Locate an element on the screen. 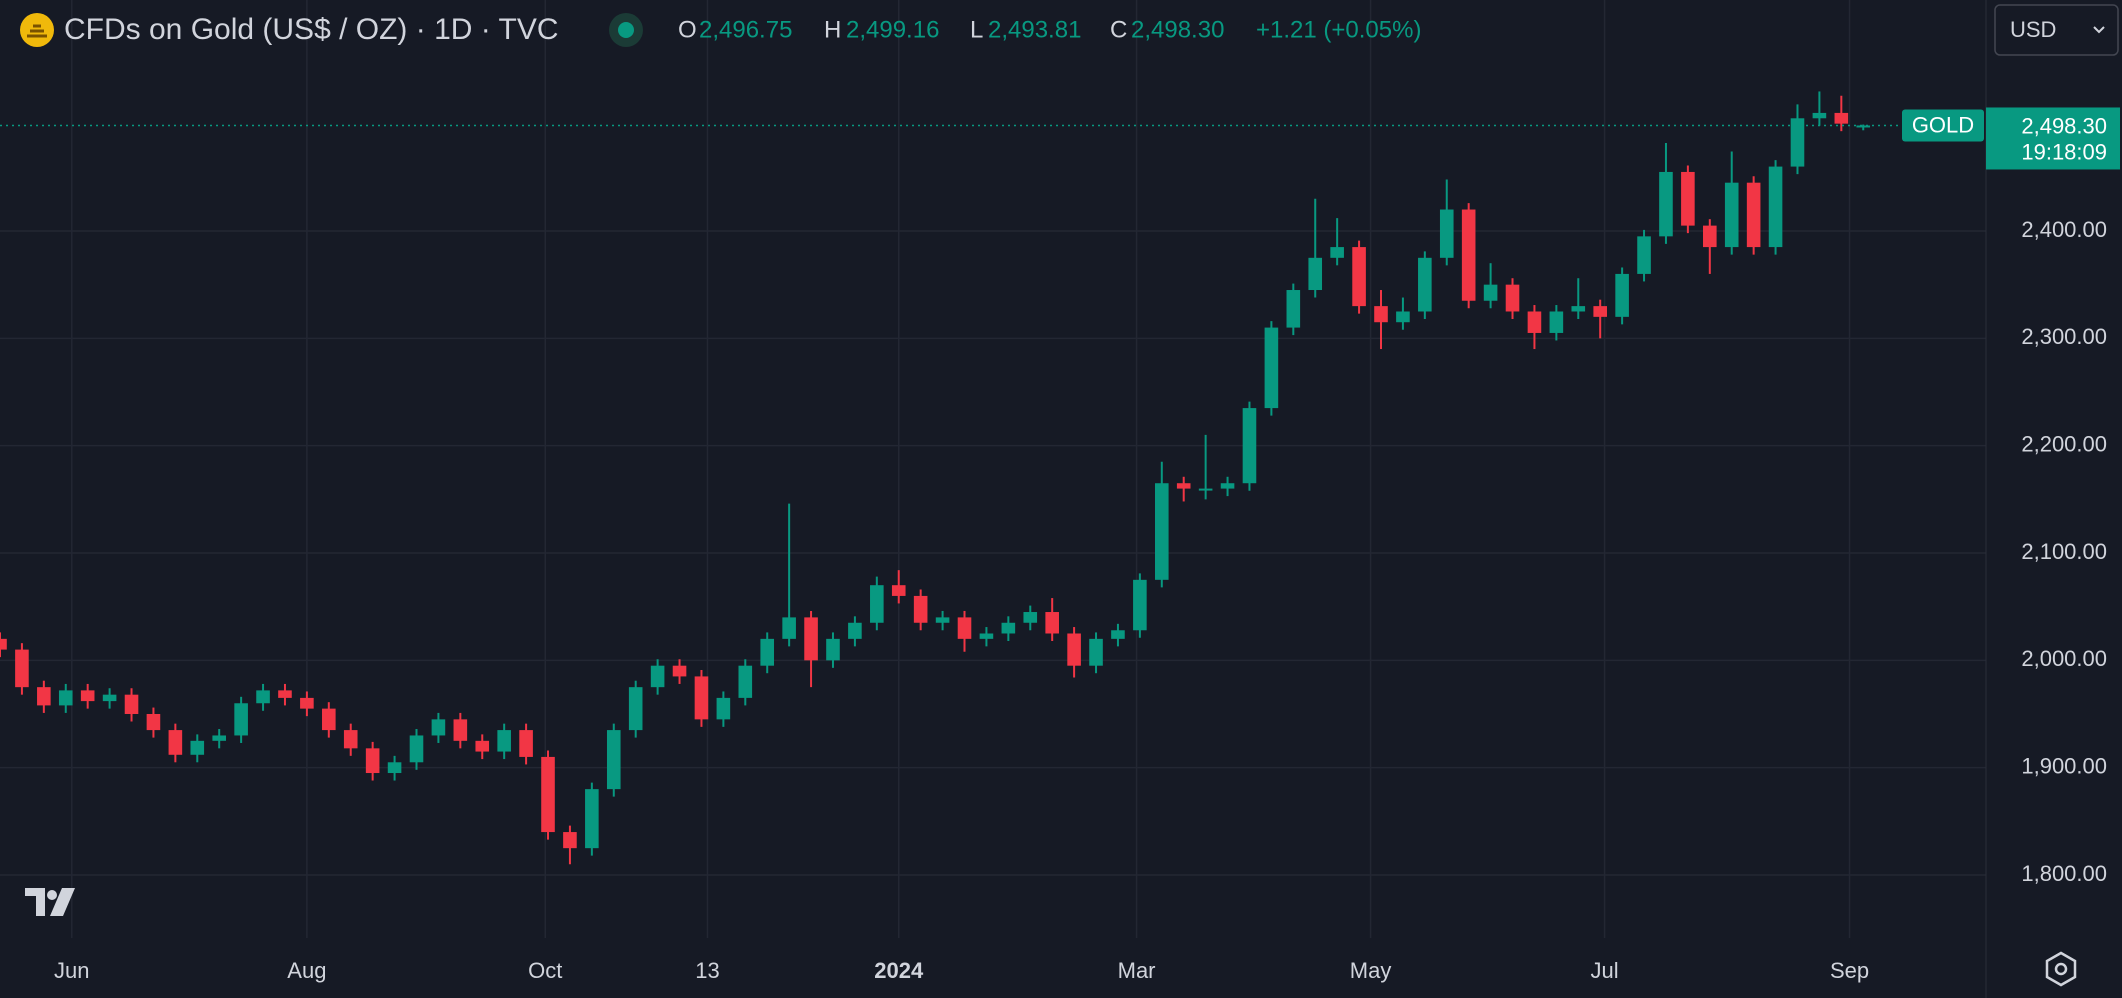 The width and height of the screenshot is (2122, 998). currency-label: USD is located at coordinates (2033, 29).